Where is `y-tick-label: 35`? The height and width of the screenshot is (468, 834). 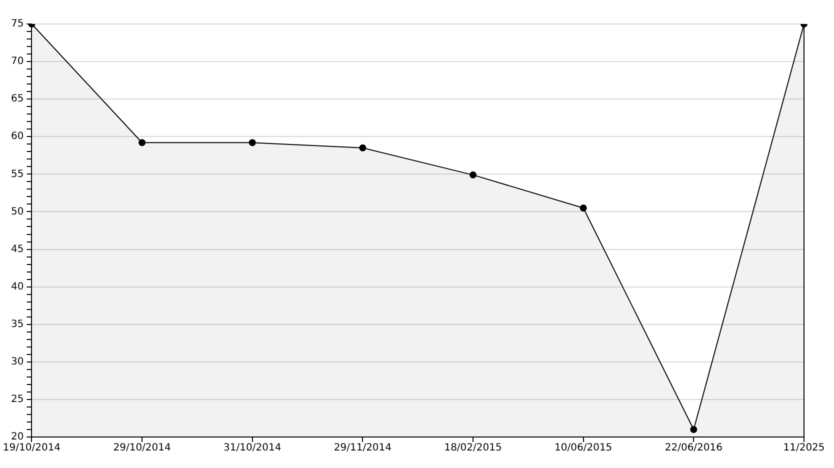
y-tick-label: 35 is located at coordinates (17, 324).